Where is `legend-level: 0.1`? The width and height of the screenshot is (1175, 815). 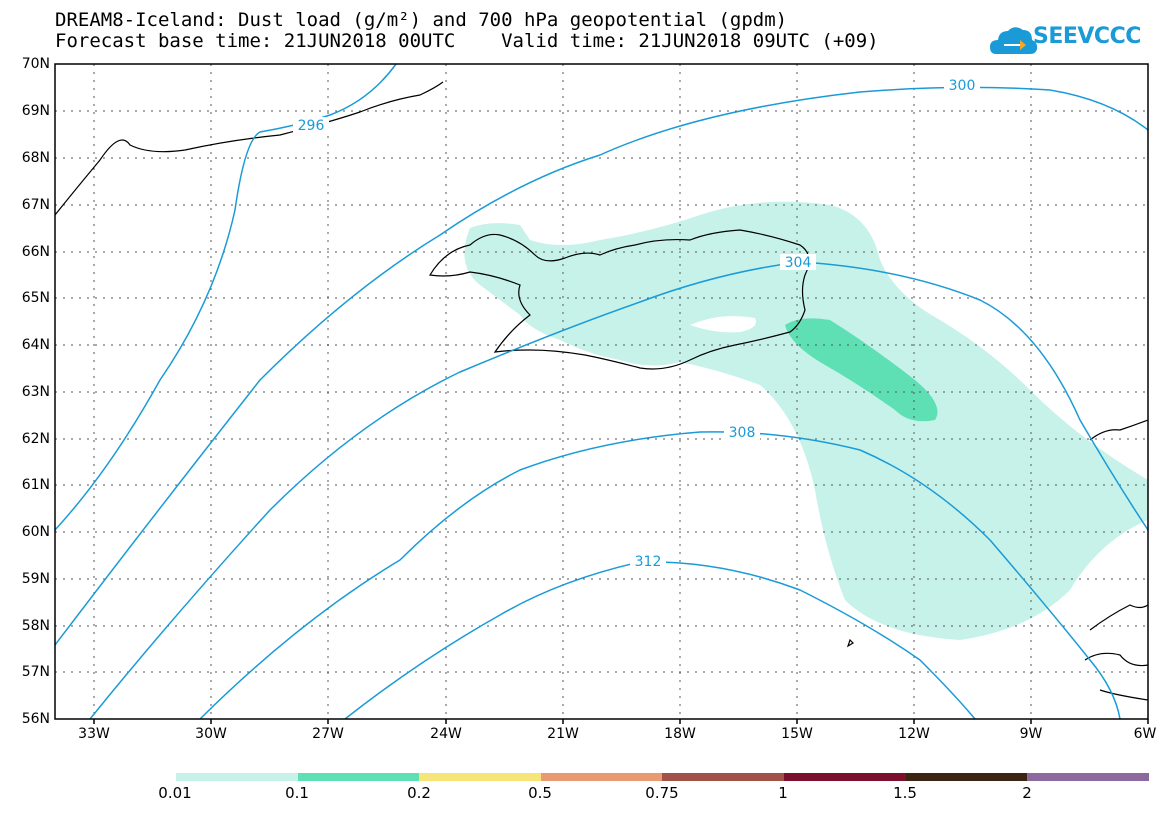 legend-level: 0.1 is located at coordinates (297, 793).